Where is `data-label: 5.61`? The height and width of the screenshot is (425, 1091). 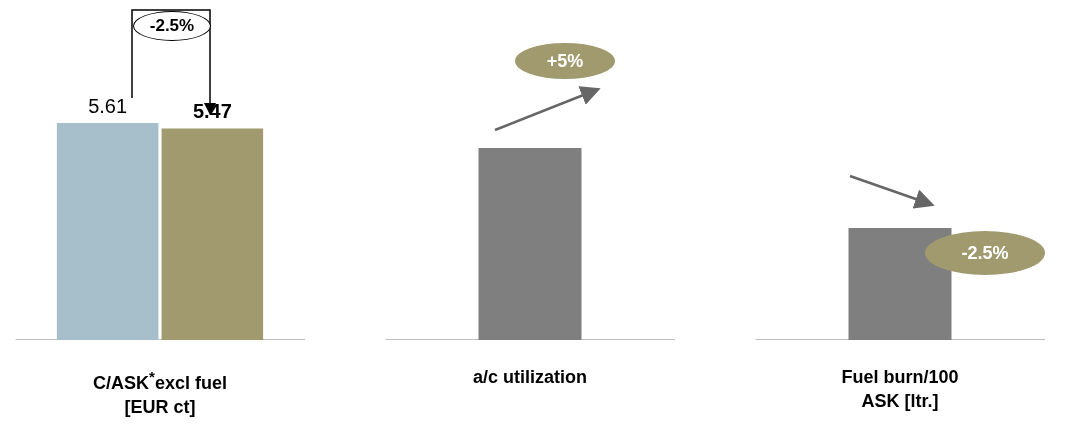 data-label: 5.61 is located at coordinates (108, 106).